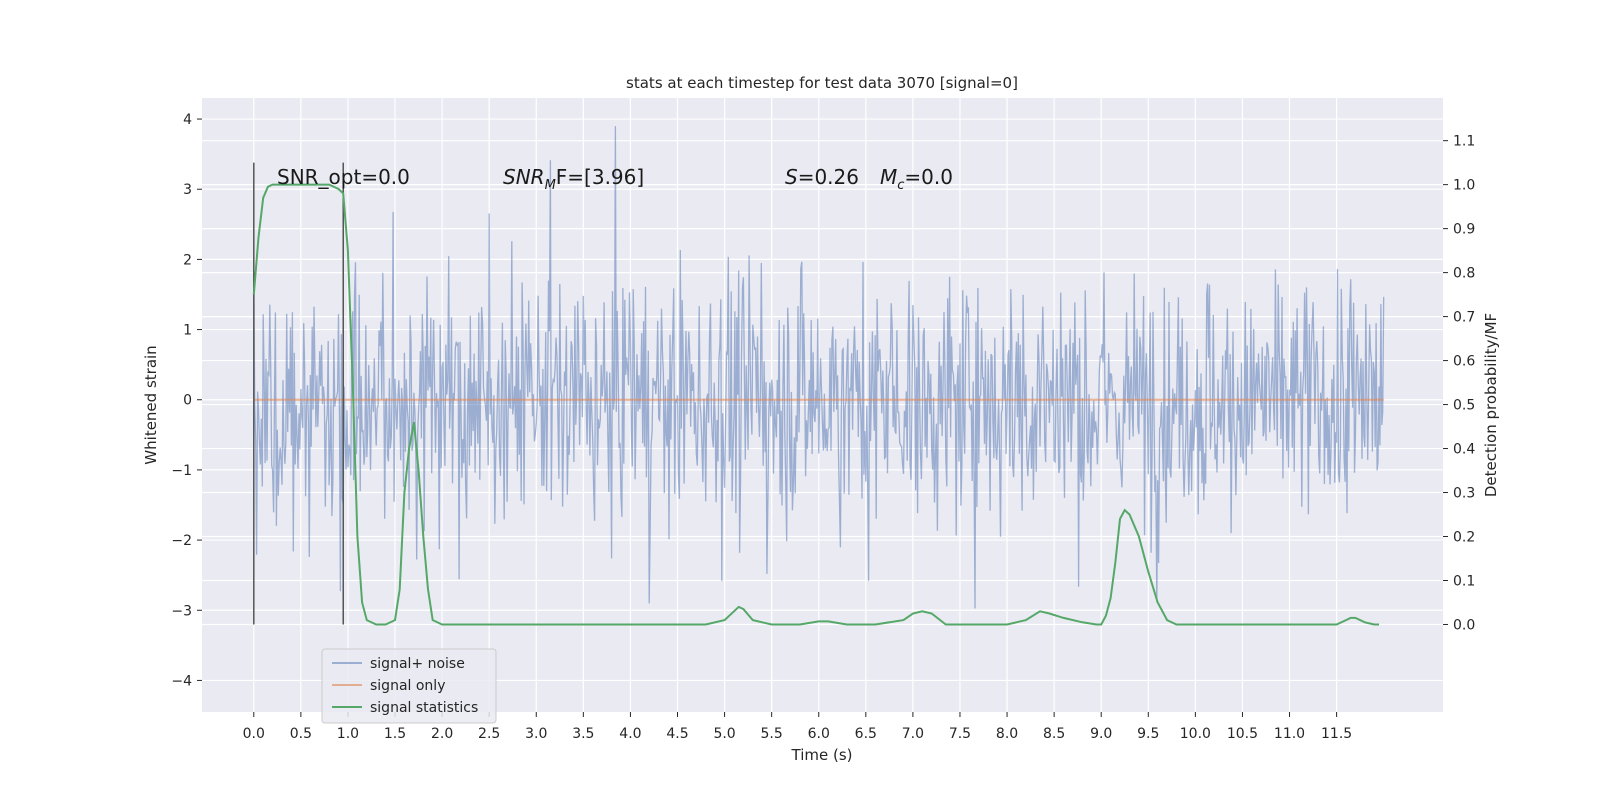  Describe the element at coordinates (1491, 405) in the screenshot. I see `y2-axis-label: Detection probability/MF` at that location.